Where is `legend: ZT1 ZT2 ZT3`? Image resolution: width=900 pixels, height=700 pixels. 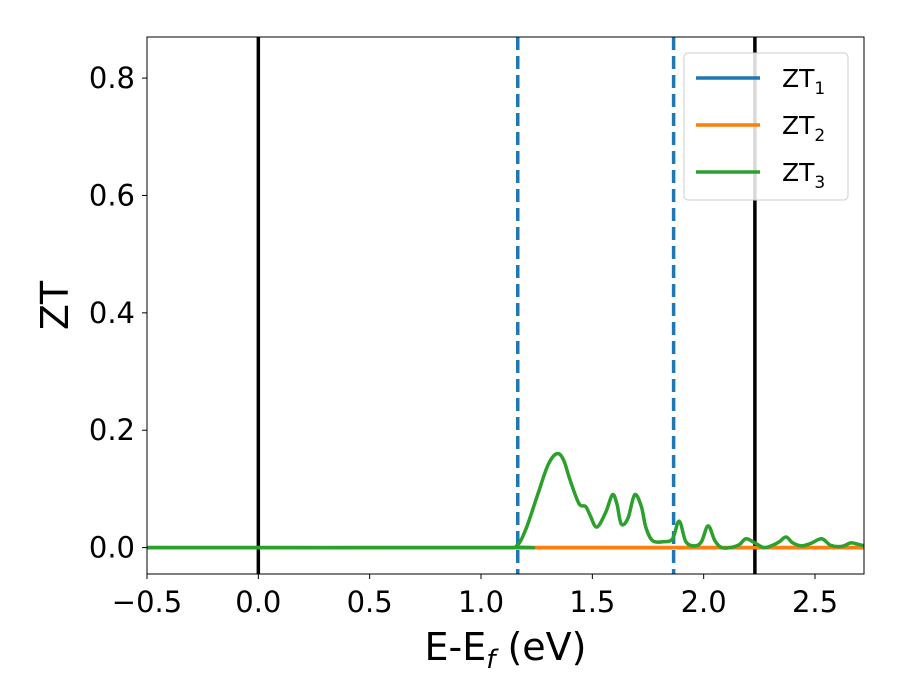
legend: ZT1 ZT2 ZT3 is located at coordinates (766, 126).